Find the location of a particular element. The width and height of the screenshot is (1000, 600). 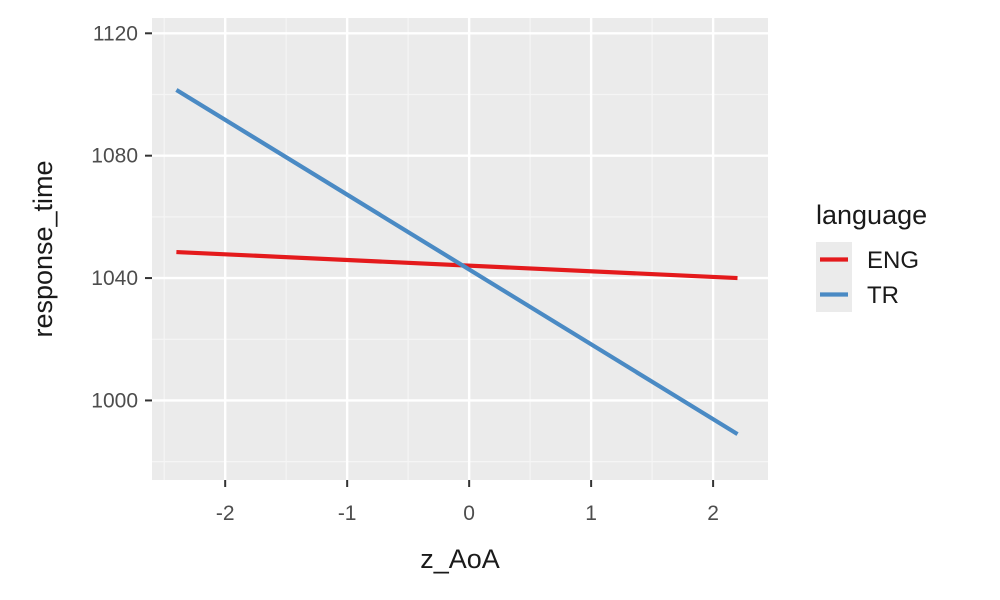

y-tick-label: 1040 is located at coordinates (114, 278).